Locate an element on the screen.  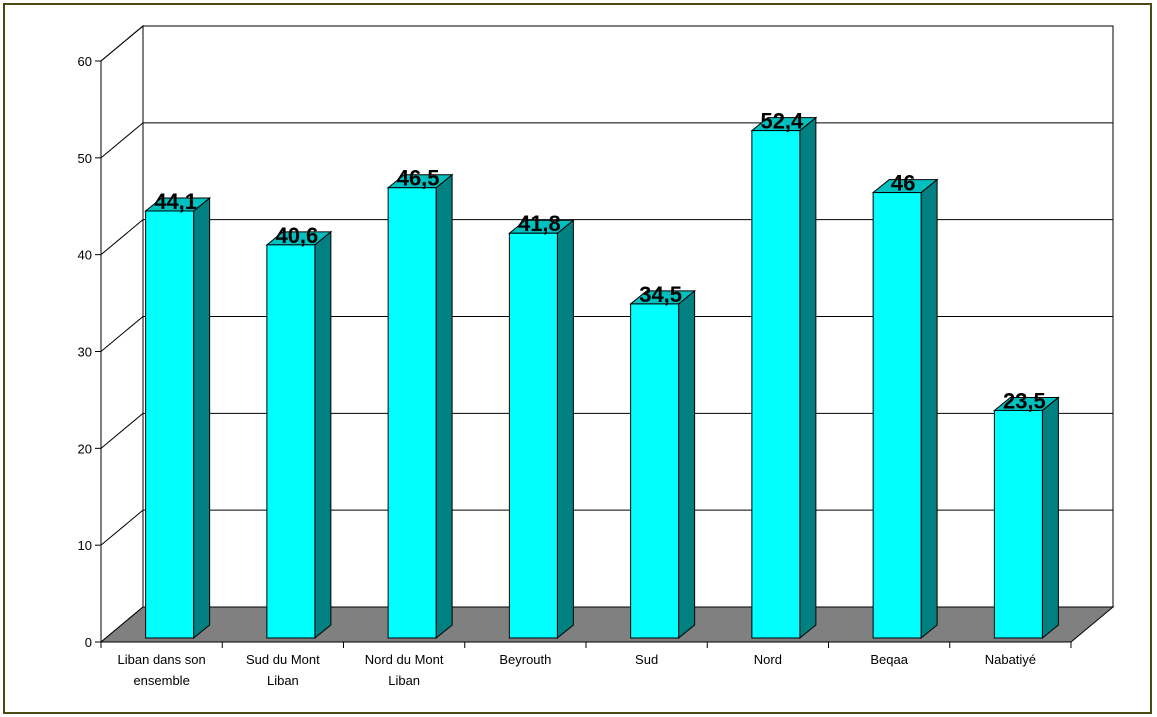
chart-floor is located at coordinates (607, 624).